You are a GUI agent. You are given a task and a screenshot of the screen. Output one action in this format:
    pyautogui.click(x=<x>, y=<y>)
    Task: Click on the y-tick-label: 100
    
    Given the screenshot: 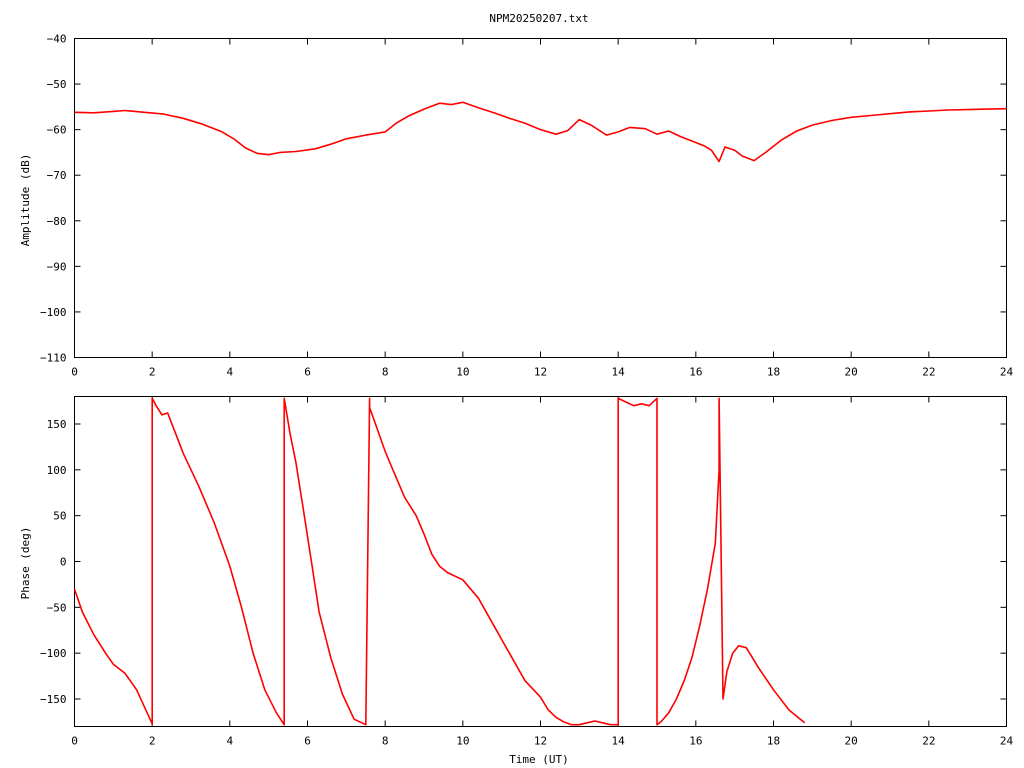 What is the action you would take?
    pyautogui.click(x=57, y=470)
    